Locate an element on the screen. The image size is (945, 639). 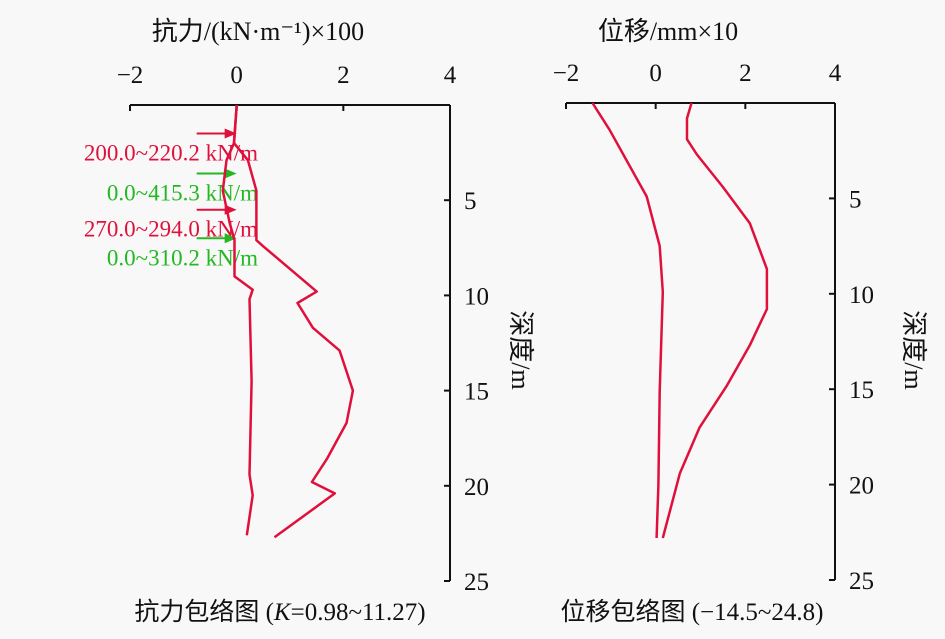
chart-title: 位移/mm×10 is located at coordinates (668, 31).